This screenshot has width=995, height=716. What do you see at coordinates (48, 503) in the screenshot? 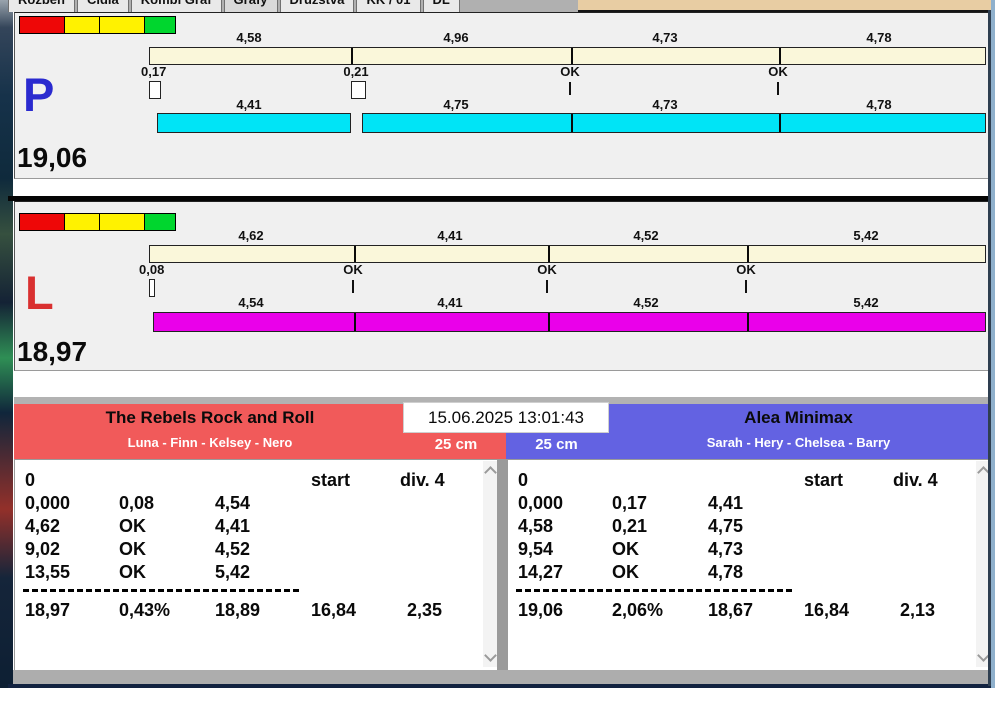
I see `table-cell: 0,000` at bounding box center [48, 503].